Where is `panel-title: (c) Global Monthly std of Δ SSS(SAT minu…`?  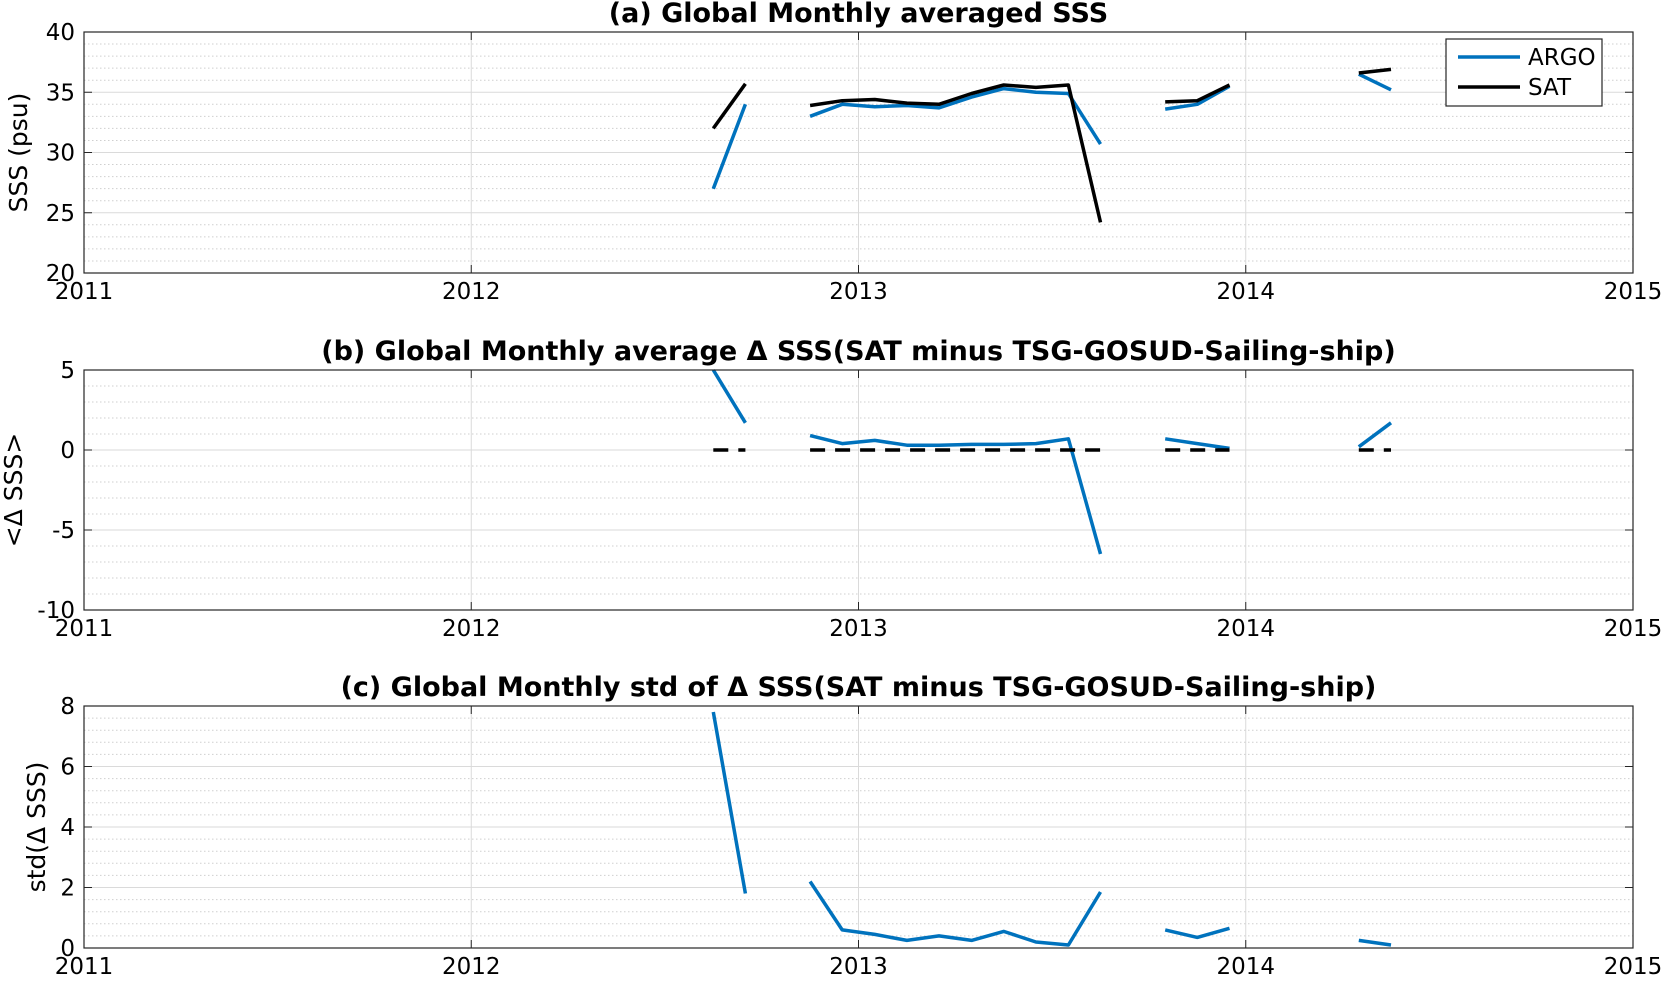
panel-title: (c) Global Monthly std of Δ SSS(SAT minu… is located at coordinates (859, 687).